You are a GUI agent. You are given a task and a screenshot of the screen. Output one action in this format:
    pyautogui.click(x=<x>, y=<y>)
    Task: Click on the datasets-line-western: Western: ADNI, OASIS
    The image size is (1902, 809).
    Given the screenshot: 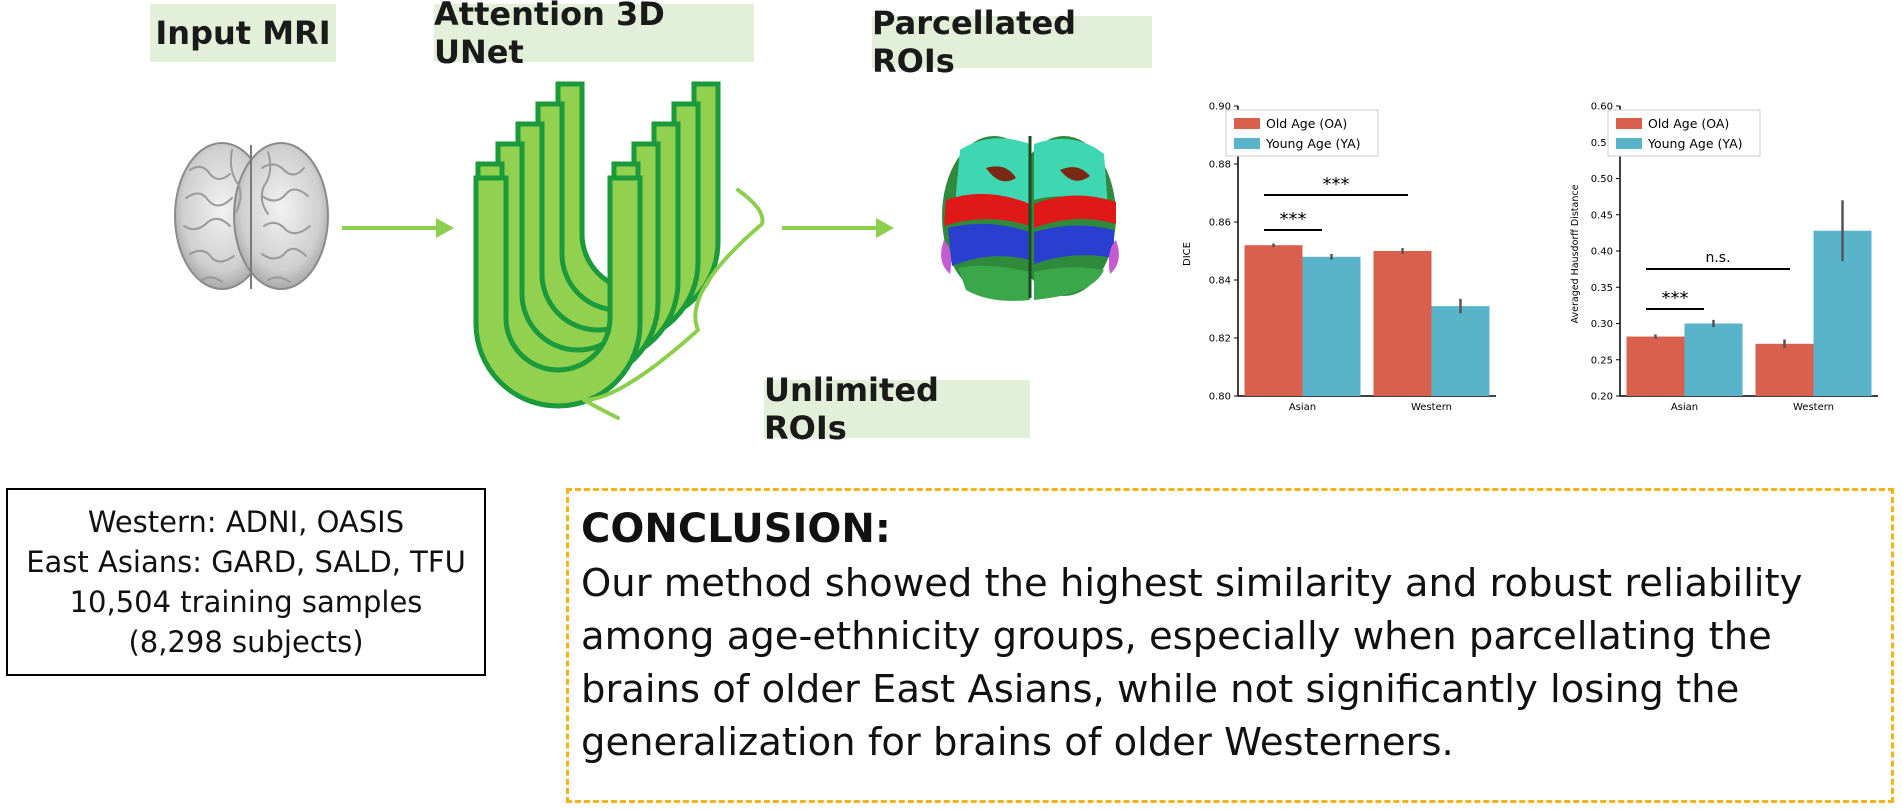 What is the action you would take?
    pyautogui.click(x=246, y=522)
    